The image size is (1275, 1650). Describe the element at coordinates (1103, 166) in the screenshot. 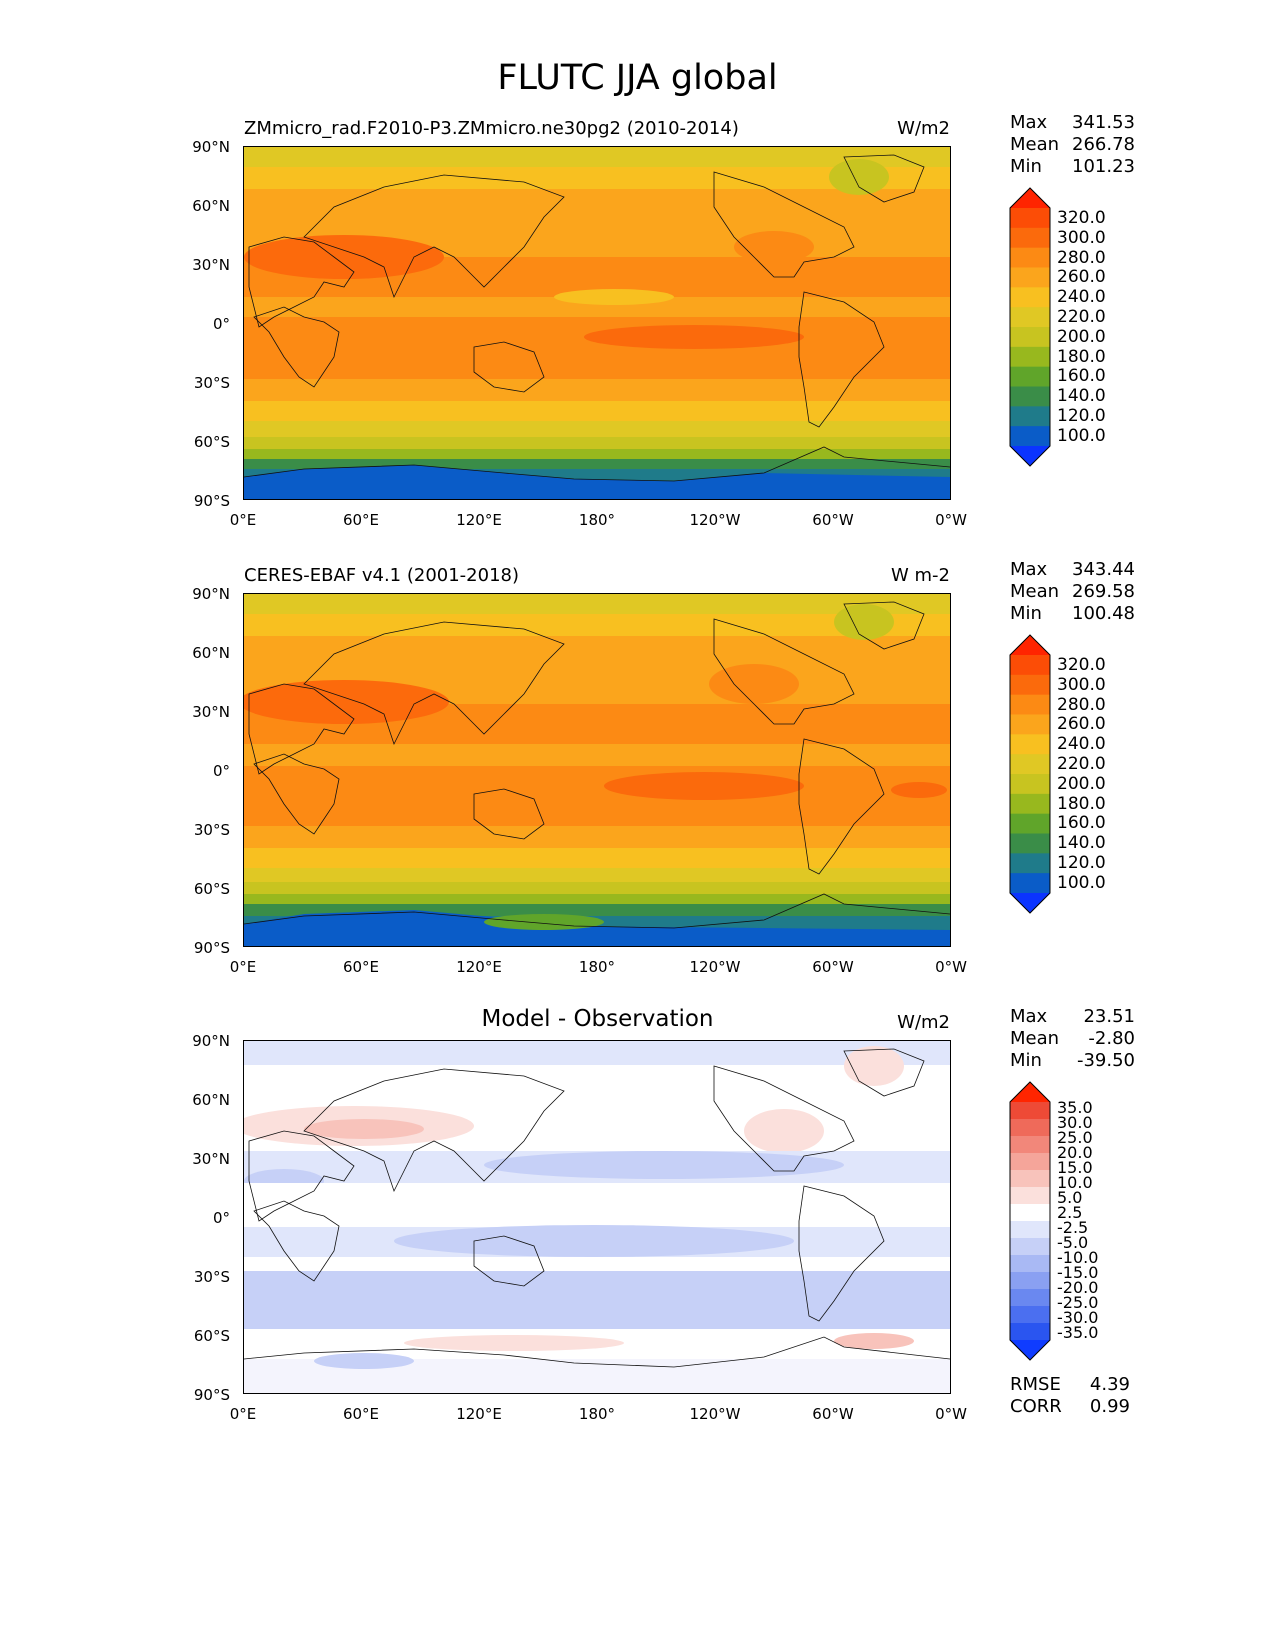

I see `stat-value: 101.23` at that location.